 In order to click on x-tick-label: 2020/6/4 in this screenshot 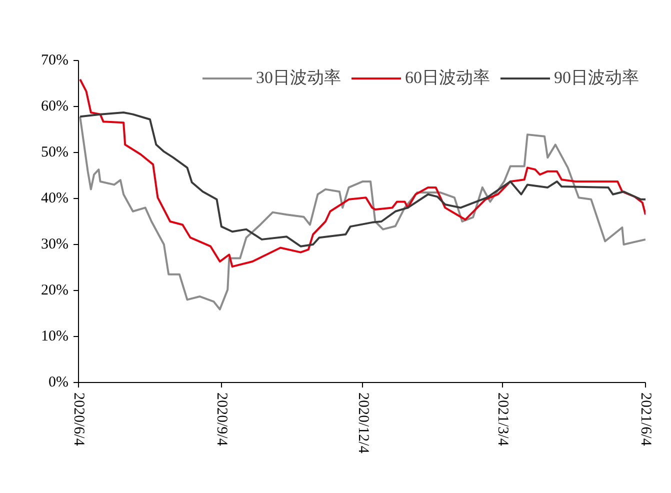, I will do `click(78, 419)`.